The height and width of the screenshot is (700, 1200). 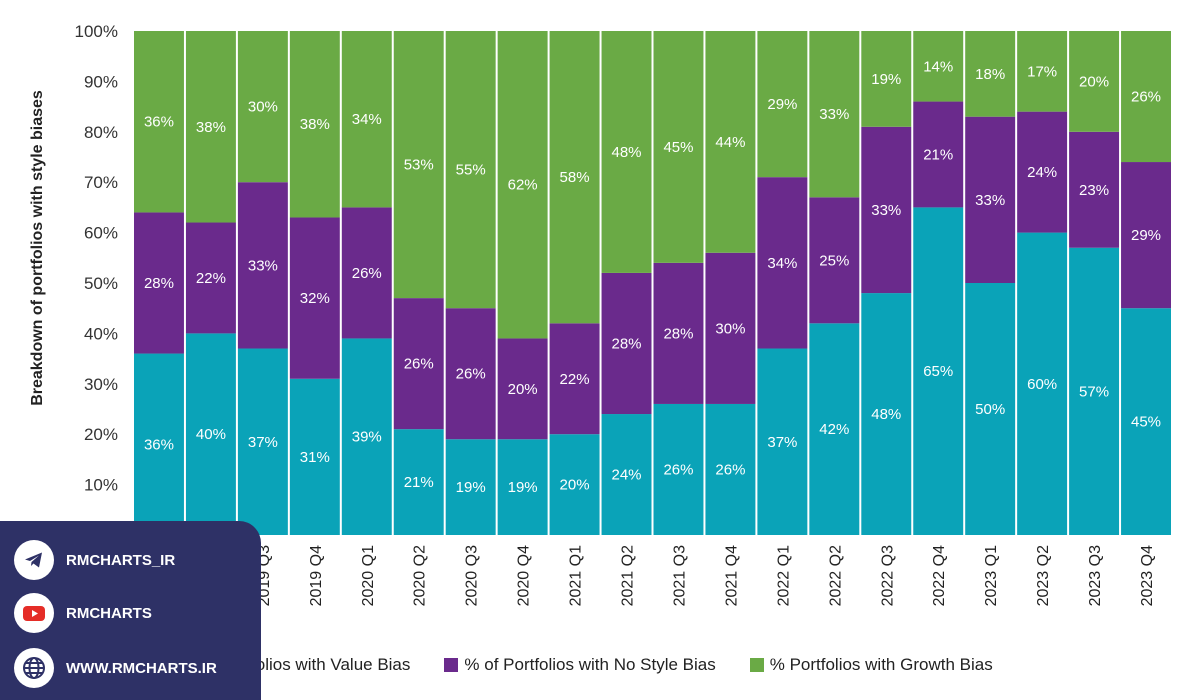 I want to click on data-label: 19%, so click(x=471, y=487).